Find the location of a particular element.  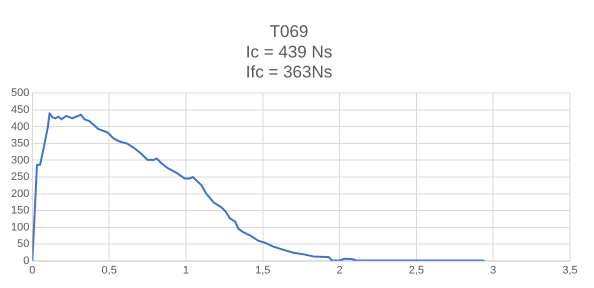

y-tick-label: 400 is located at coordinates (20, 126).